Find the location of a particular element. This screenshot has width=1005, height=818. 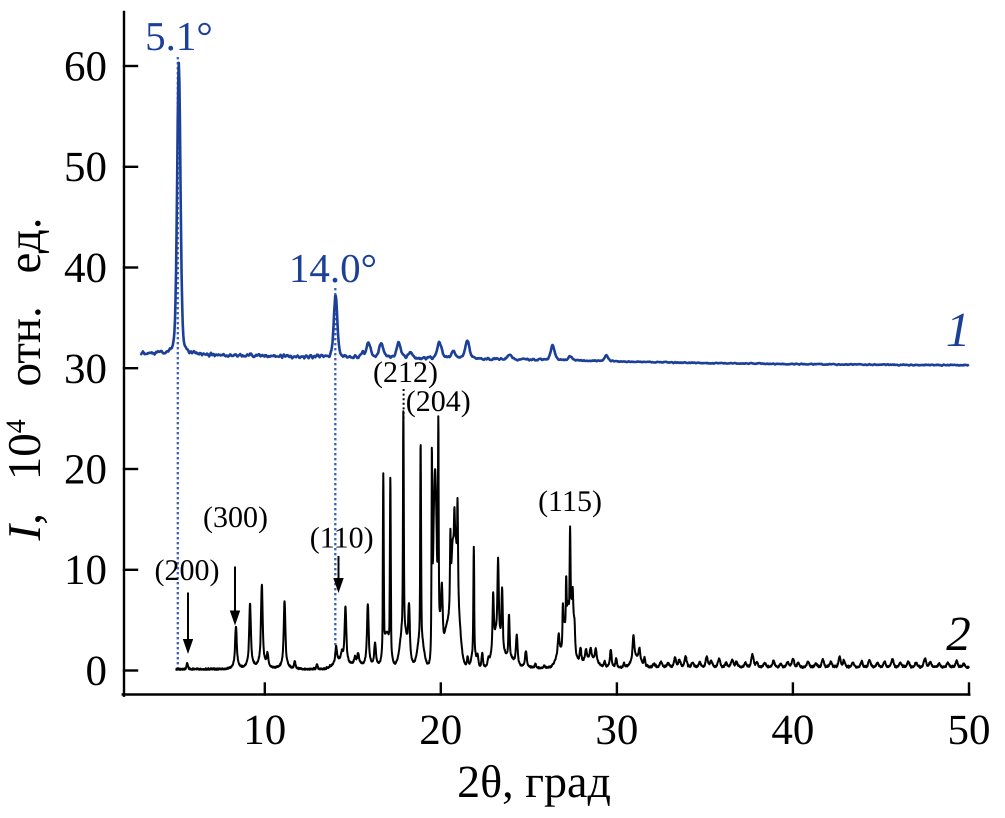

svg-text: (212) is located at coordinates (405, 372).